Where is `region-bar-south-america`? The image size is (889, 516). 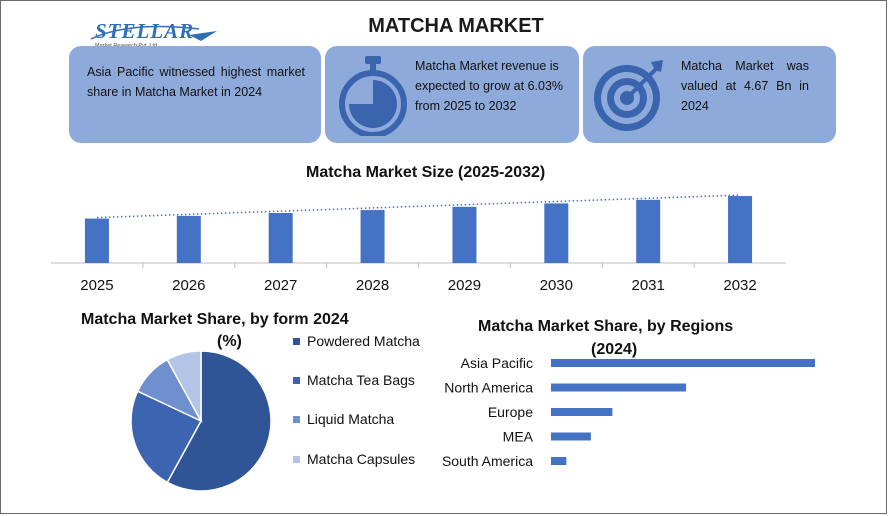 region-bar-south-america is located at coordinates (559, 461).